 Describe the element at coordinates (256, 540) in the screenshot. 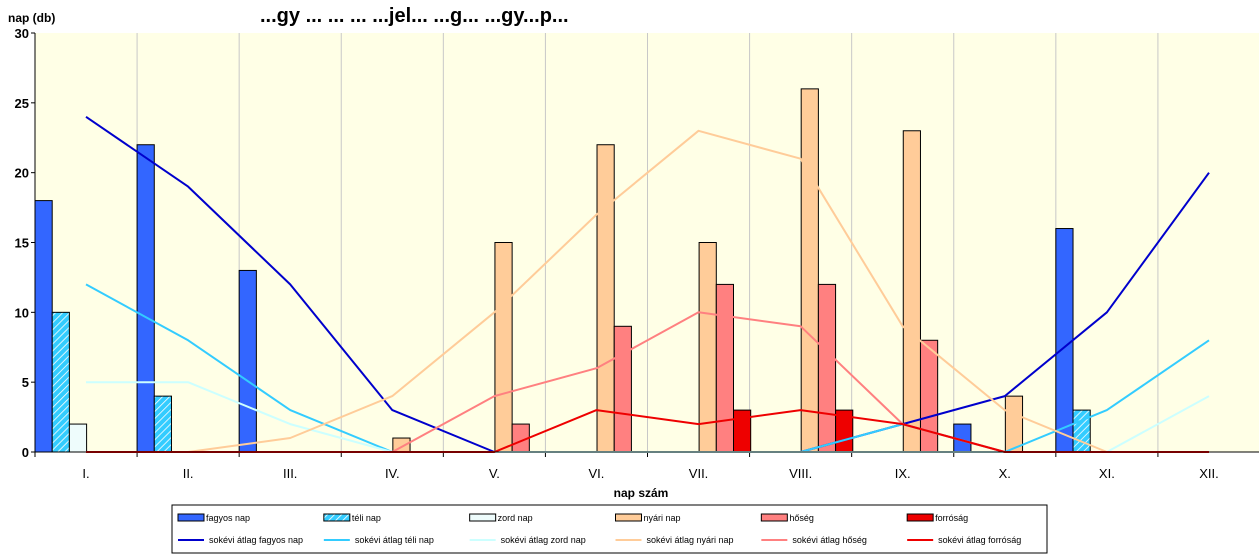

I see `legend-label-sokévi-átlag-fagyos-nap: sokévi átlag fagyos nap` at that location.